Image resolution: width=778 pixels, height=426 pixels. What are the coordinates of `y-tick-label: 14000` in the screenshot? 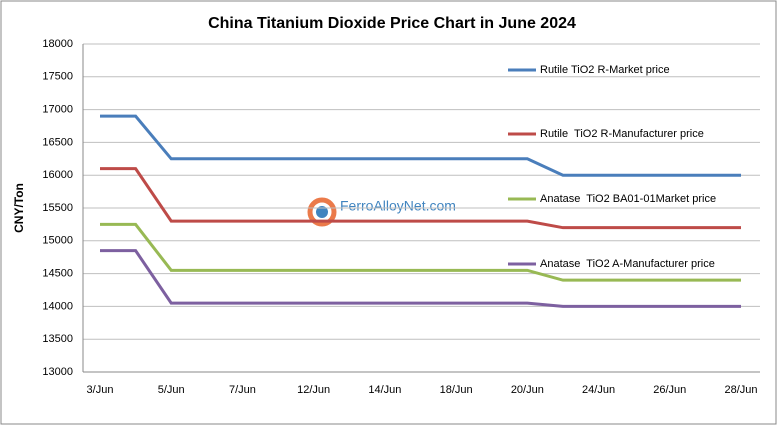 It's located at (57, 306).